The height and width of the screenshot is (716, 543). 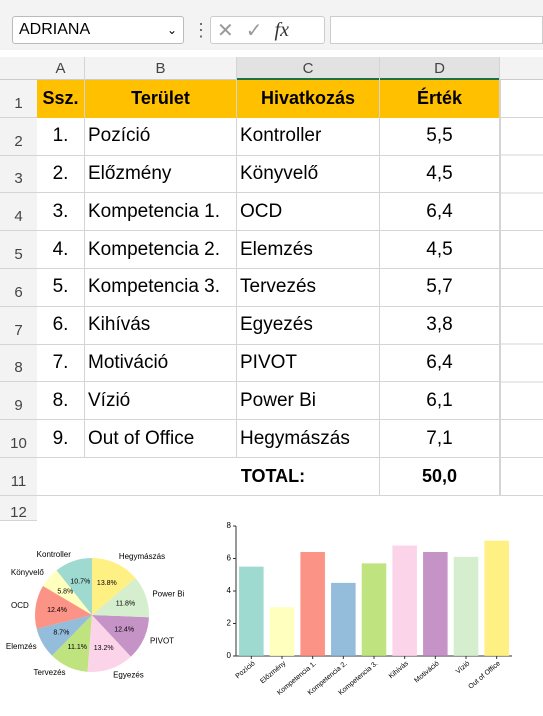 I want to click on x-tick-label: Előzmény, so click(x=273, y=672).